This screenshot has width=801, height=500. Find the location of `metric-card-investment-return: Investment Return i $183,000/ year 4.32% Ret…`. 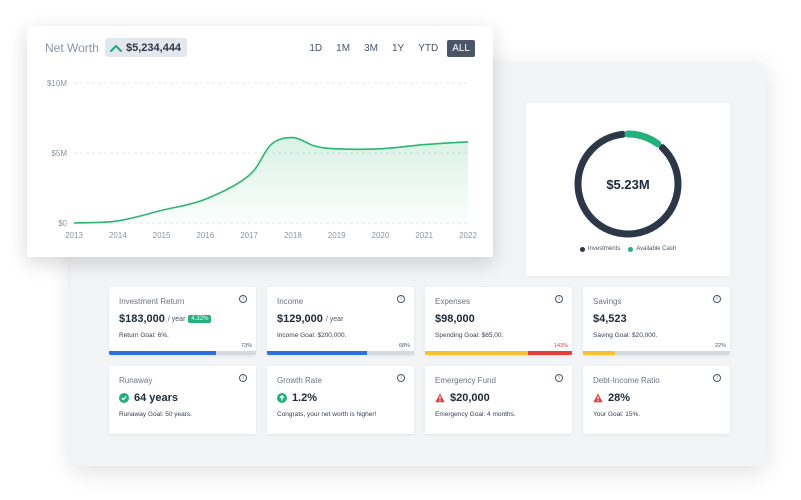

metric-card-investment-return: Investment Return i $183,000/ year 4.32% Ret… is located at coordinates (182, 321).